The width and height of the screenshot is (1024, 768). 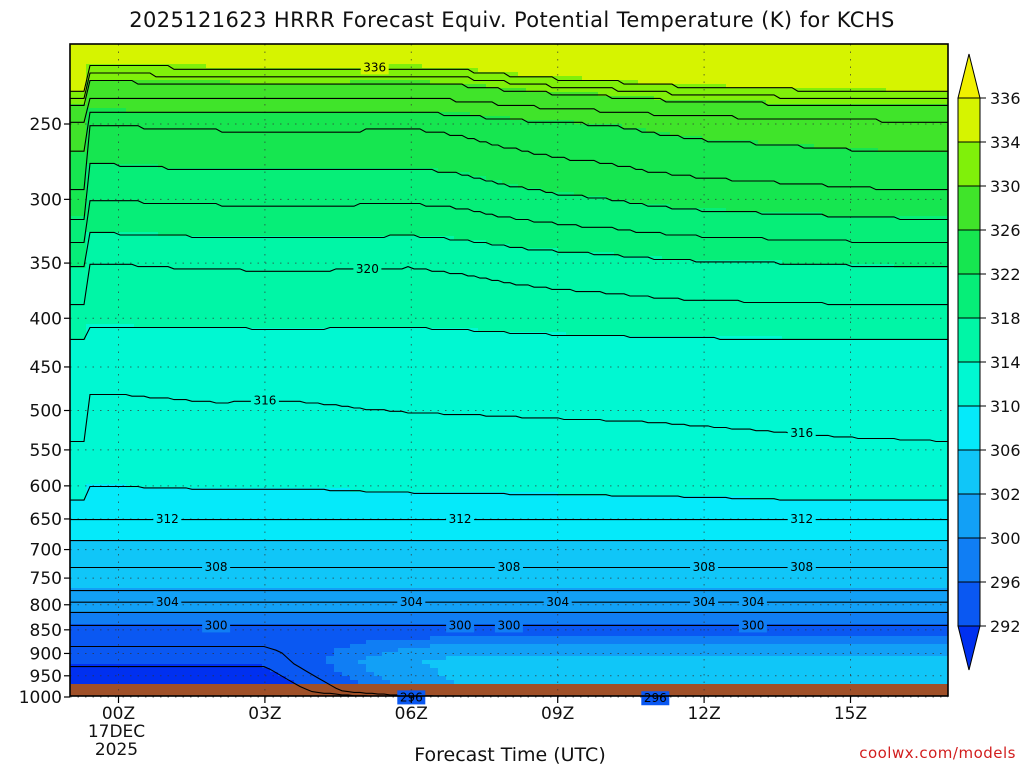 I want to click on y-tick-label: 500, so click(x=46, y=412).